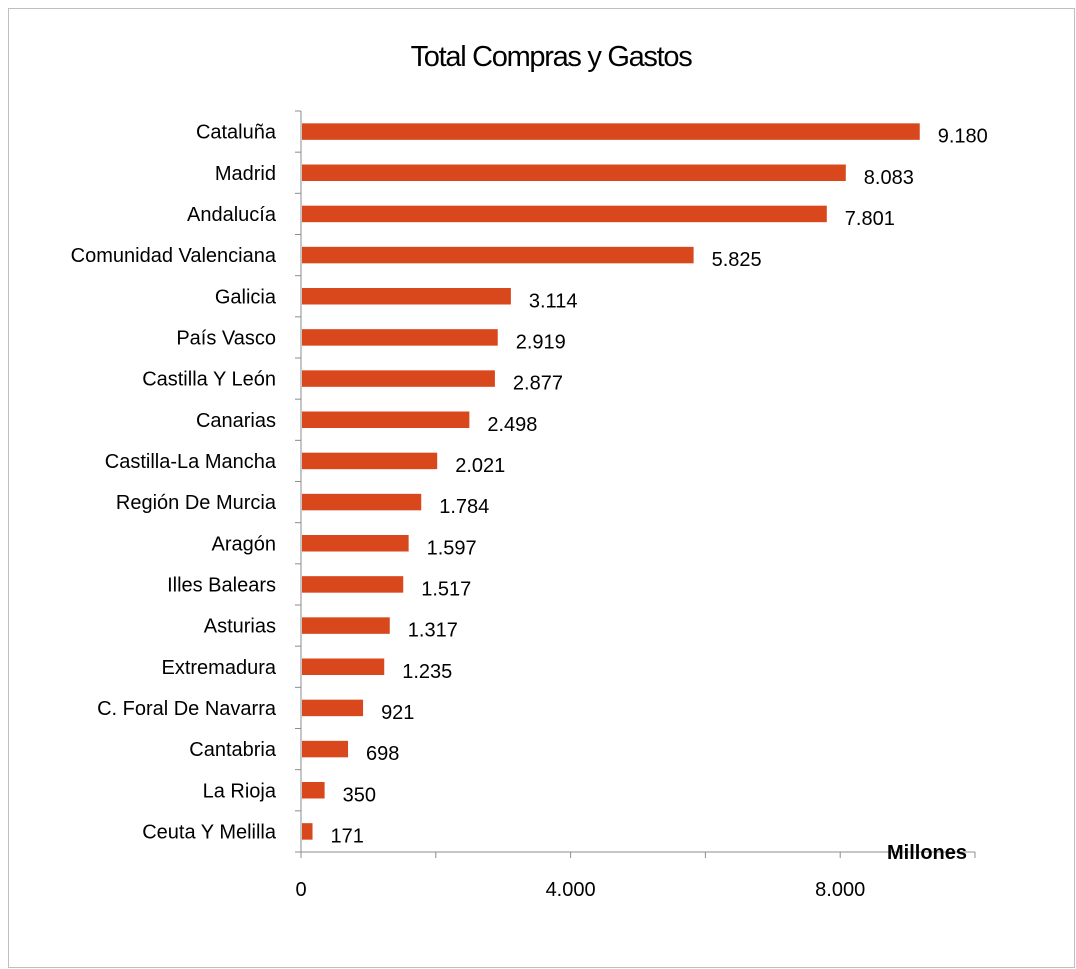 This screenshot has width=1076, height=969. Describe the element at coordinates (553, 301) in the screenshot. I see `value-label: 3.114` at that location.